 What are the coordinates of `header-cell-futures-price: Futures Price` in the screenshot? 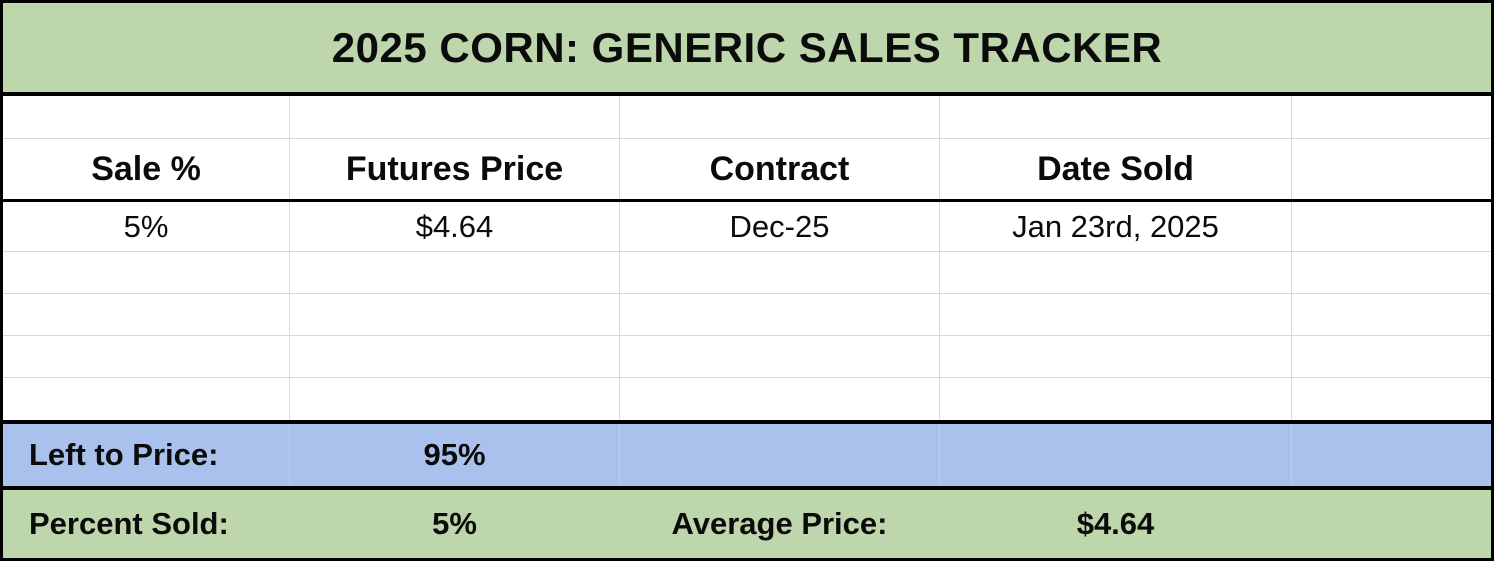 It's located at (455, 169).